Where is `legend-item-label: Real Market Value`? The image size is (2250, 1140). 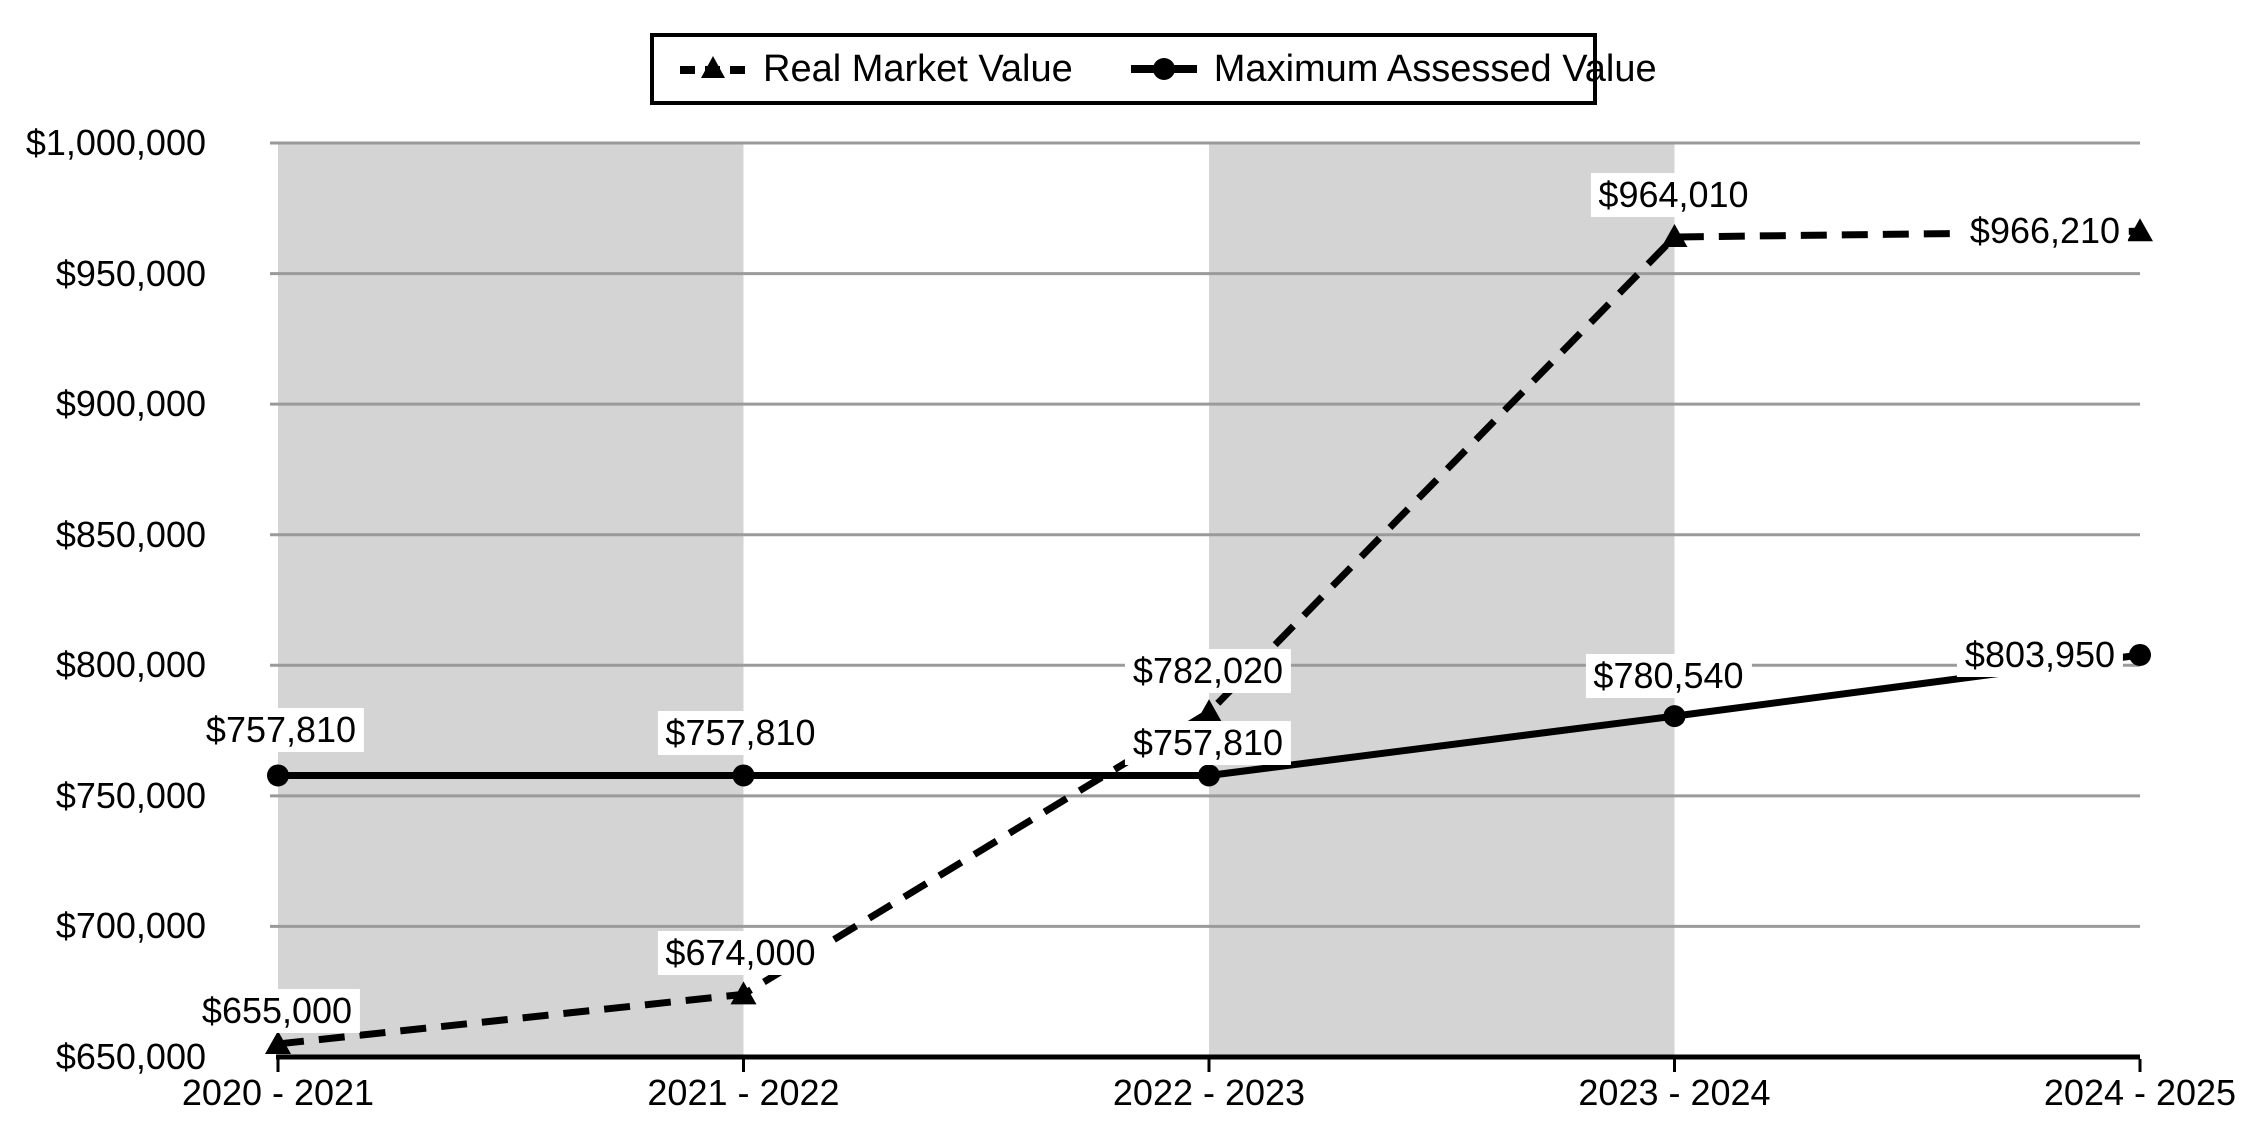 legend-item-label: Real Market Value is located at coordinates (918, 68).